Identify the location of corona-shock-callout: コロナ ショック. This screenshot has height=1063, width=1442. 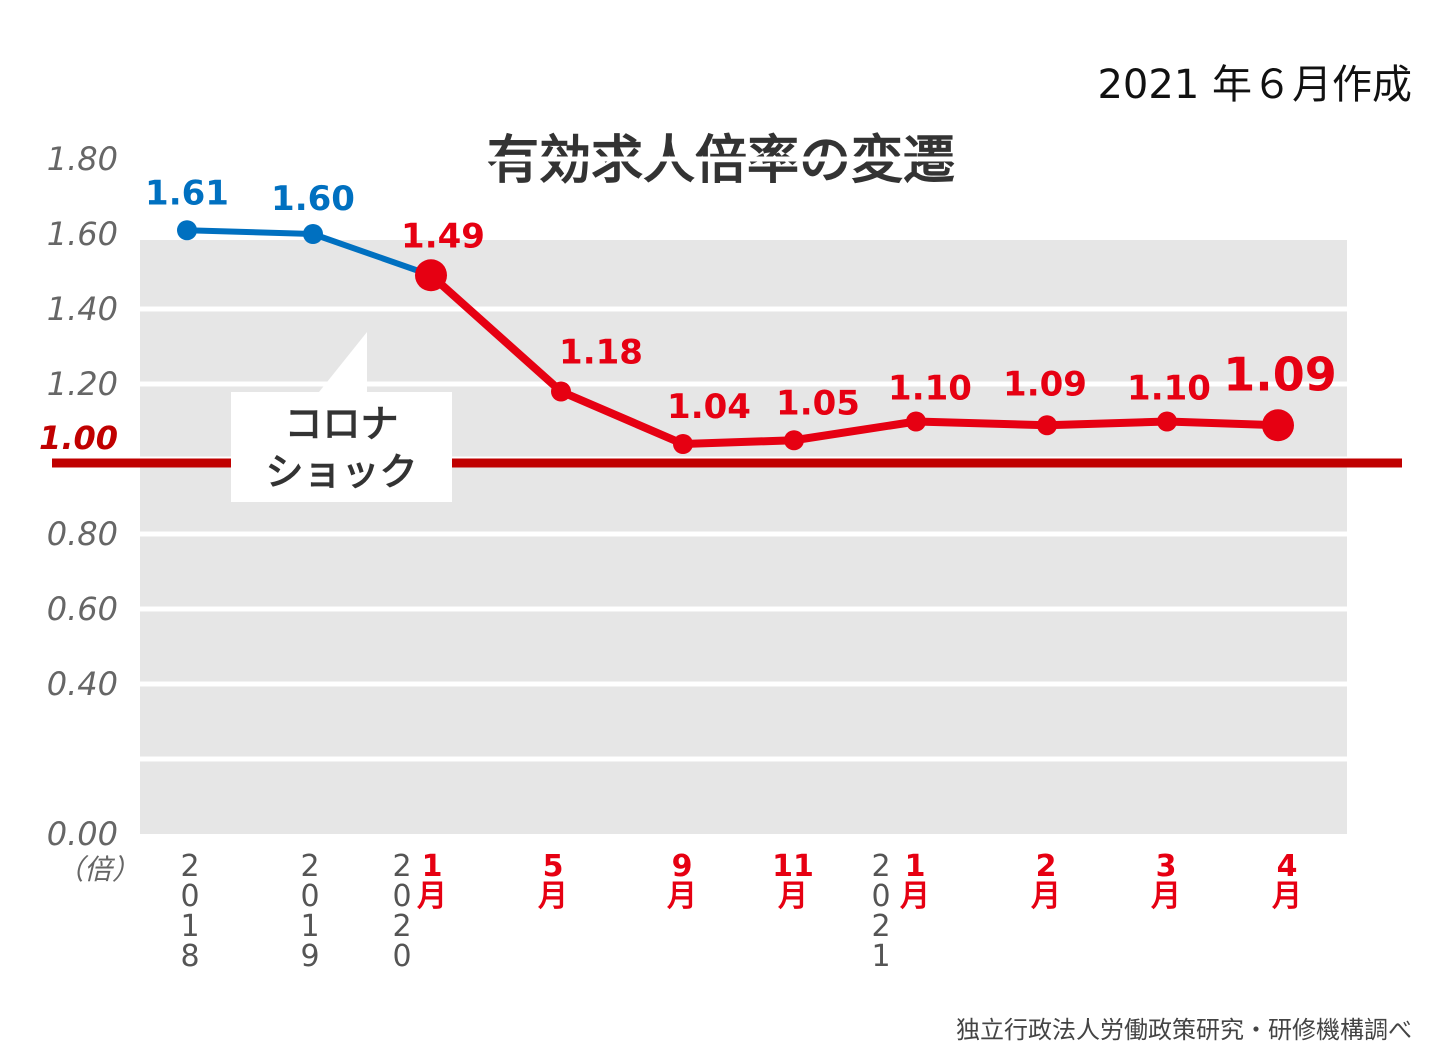
(341, 417).